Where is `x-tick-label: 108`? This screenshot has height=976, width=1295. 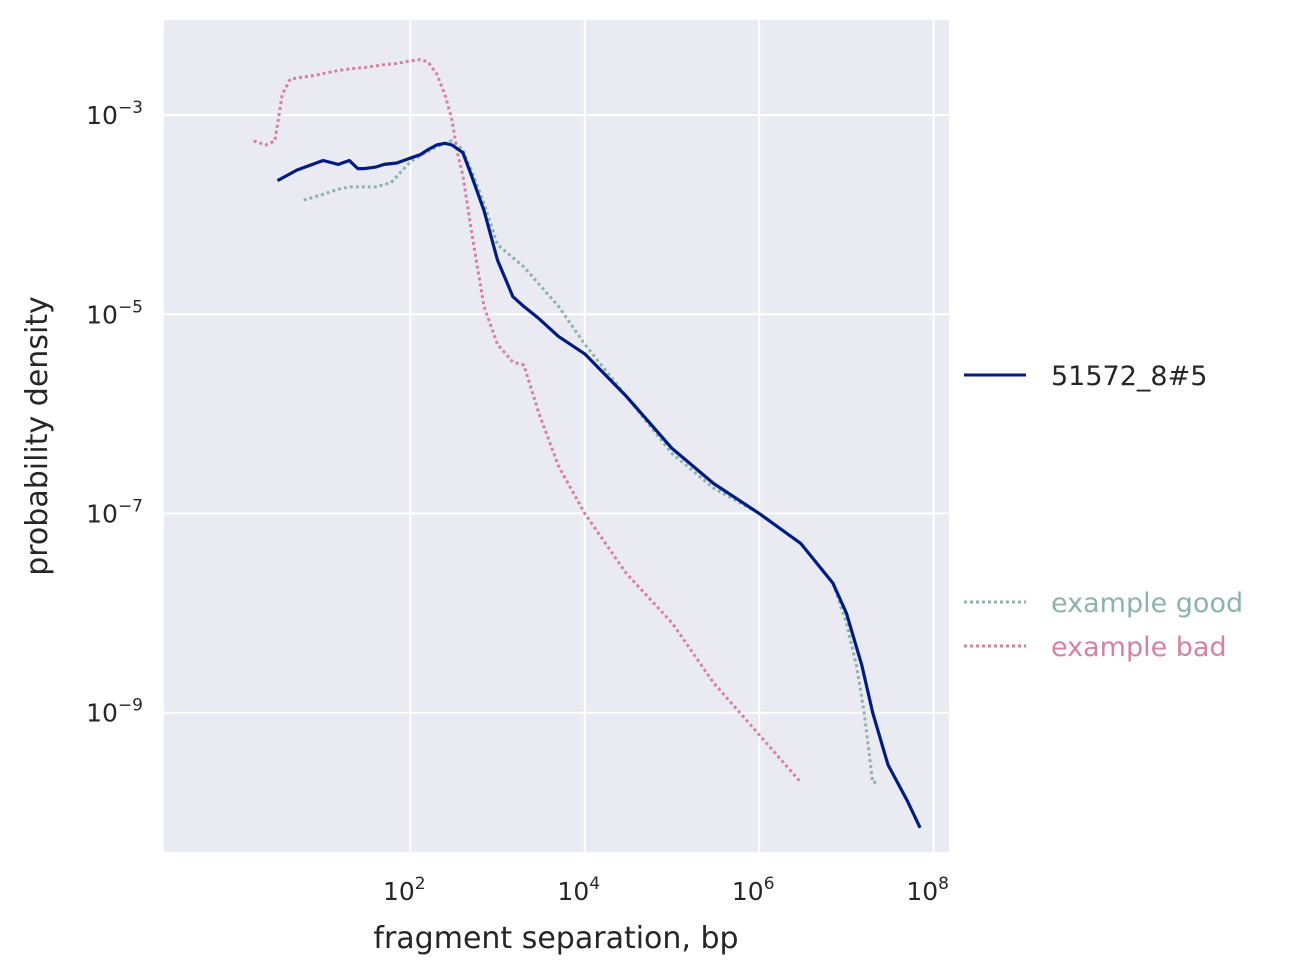 x-tick-label: 108 is located at coordinates (927, 890).